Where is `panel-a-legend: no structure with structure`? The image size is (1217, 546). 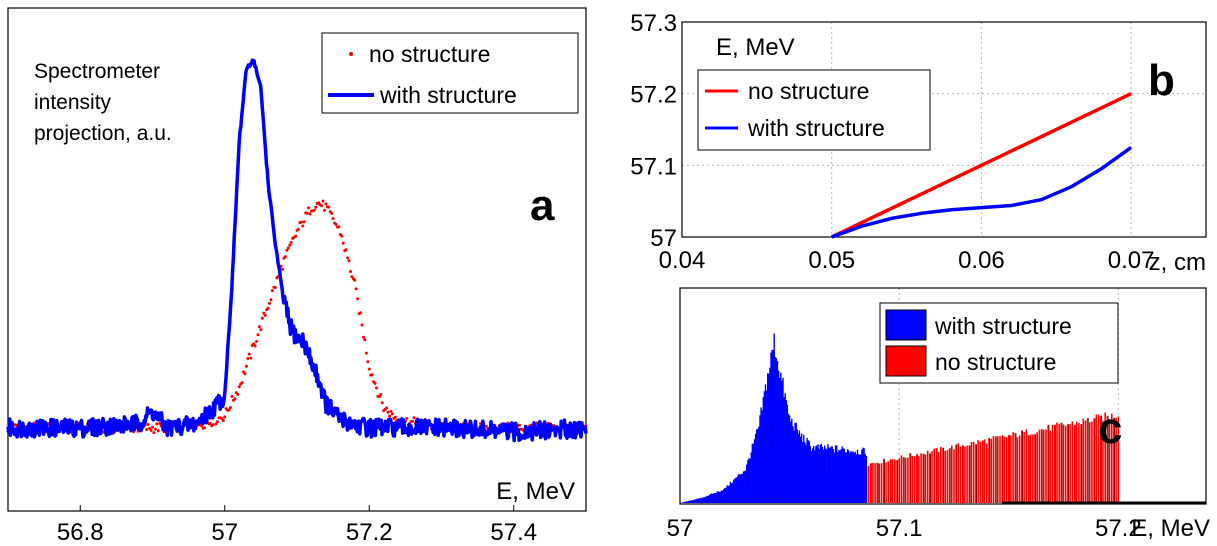
panel-a-legend: no structure with structure is located at coordinates (450, 73).